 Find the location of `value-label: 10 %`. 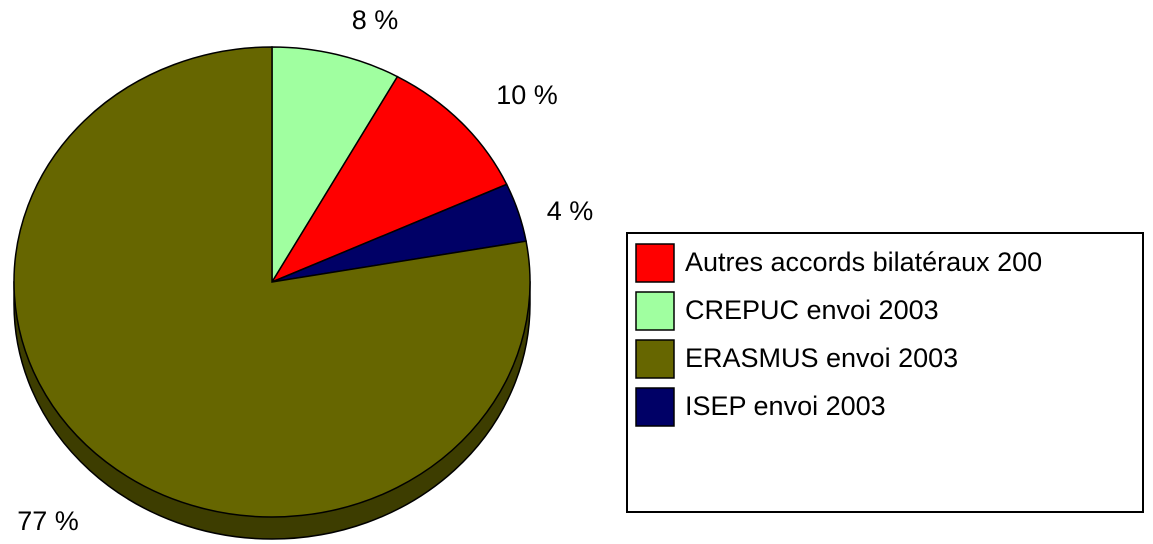

value-label: 10 % is located at coordinates (527, 95).